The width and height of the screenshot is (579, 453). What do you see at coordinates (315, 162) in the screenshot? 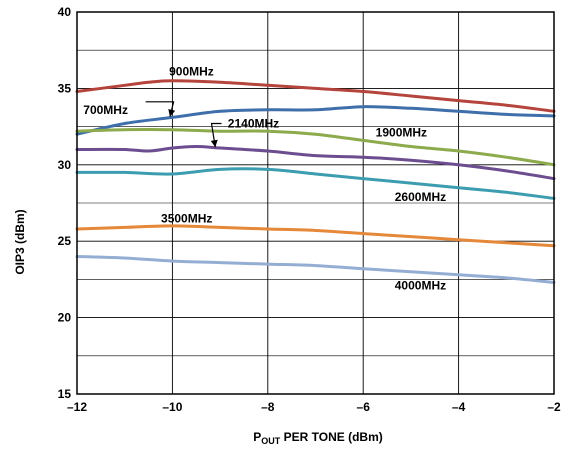
I see `series-line-2140mhz` at bounding box center [315, 162].